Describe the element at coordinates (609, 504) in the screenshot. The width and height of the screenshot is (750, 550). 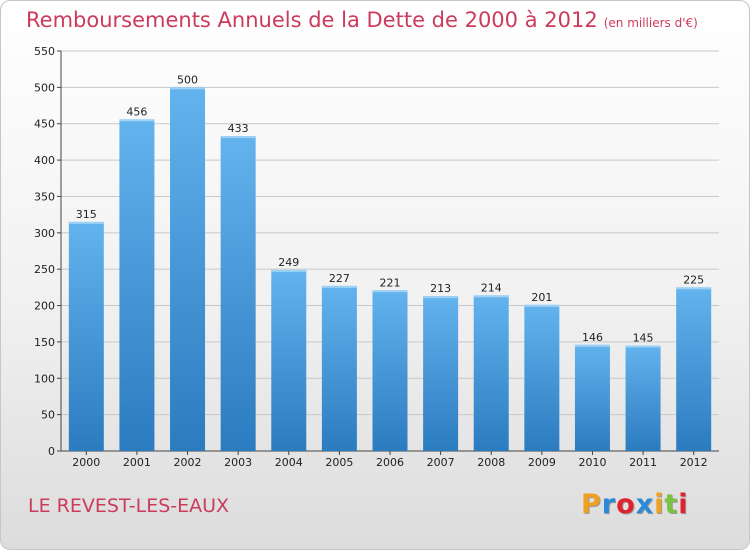
I see `logo-letter: r` at that location.